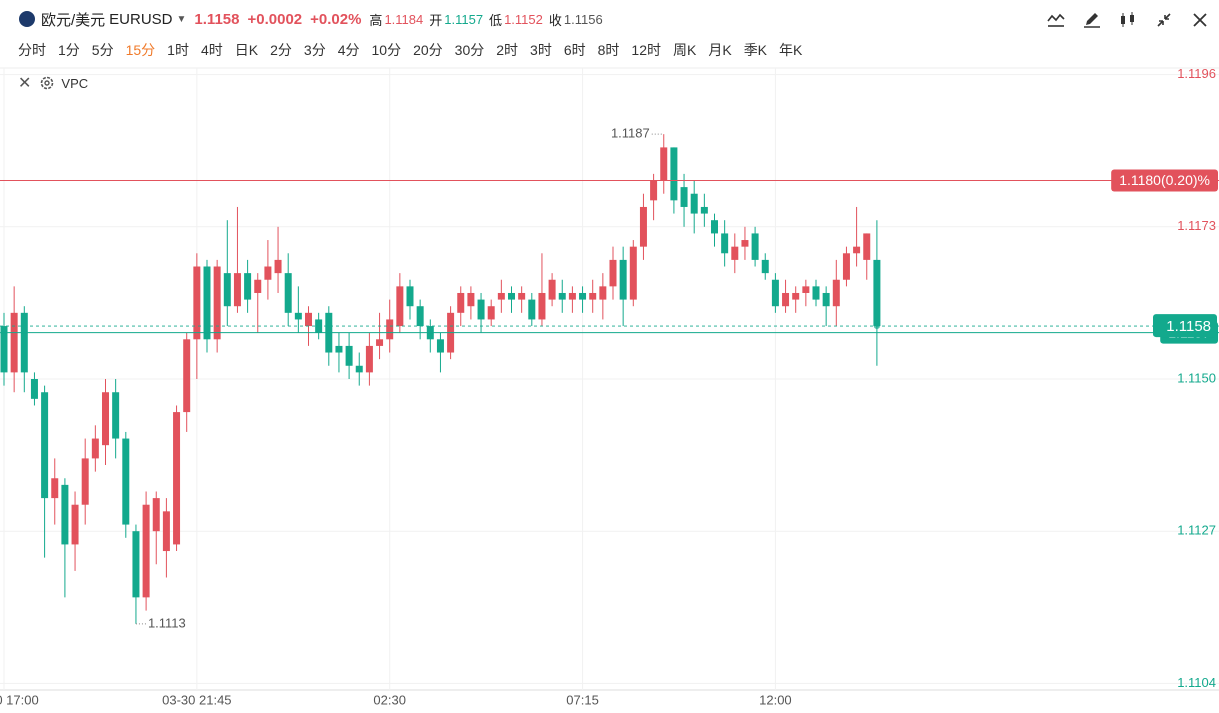 This screenshot has height=713, width=1219. I want to click on stat-value: 1.1157, so click(464, 19).